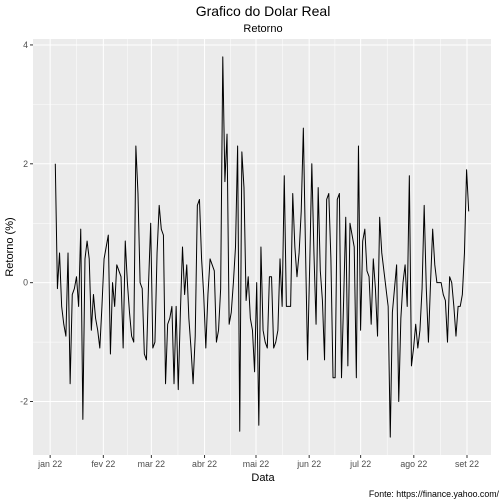 Image resolution: width=504 pixels, height=504 pixels. I want to click on x-tick-label: jun 22, so click(308, 464).